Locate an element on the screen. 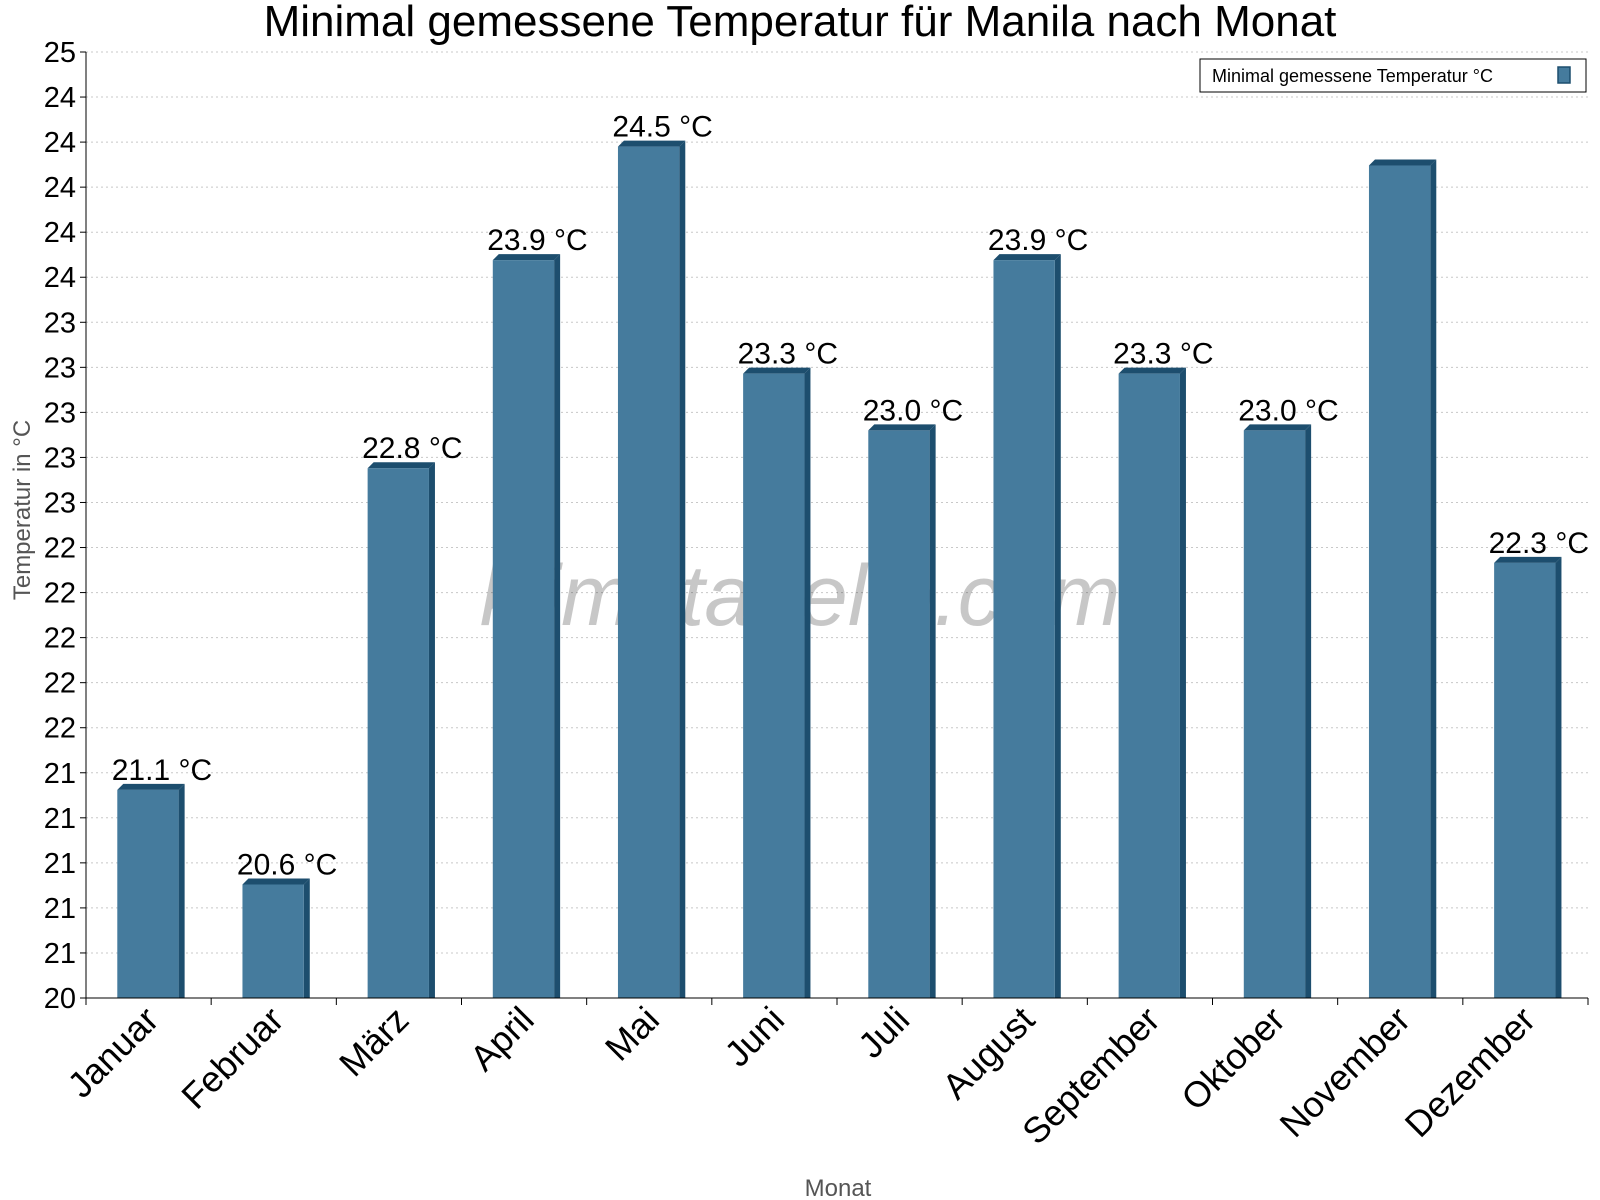 The width and height of the screenshot is (1600, 1200). legend-label: Minimal gemessene Temperatur °C is located at coordinates (1352, 76).